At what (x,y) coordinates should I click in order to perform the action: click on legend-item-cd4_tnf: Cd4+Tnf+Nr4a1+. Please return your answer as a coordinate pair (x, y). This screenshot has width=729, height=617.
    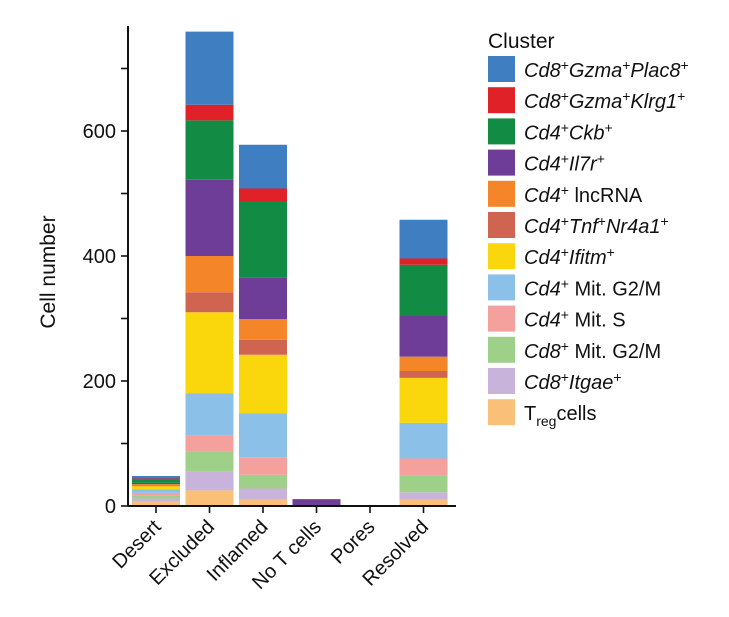
    Looking at the image, I should click on (578, 225).